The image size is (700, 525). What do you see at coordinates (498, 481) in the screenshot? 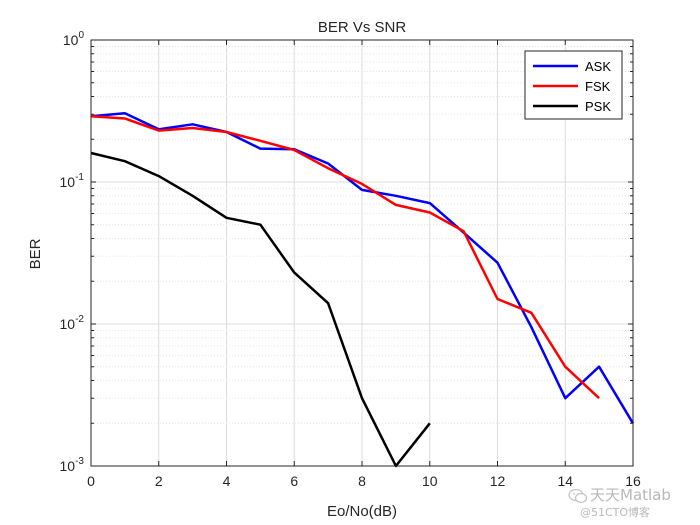
I see `x-tick-label: 12` at bounding box center [498, 481].